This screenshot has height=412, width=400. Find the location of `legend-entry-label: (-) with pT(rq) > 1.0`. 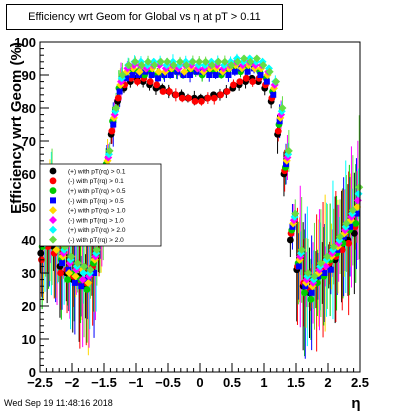

legend-entry-label: (-) with pT(rq) > 1.0 is located at coordinates (96, 220).